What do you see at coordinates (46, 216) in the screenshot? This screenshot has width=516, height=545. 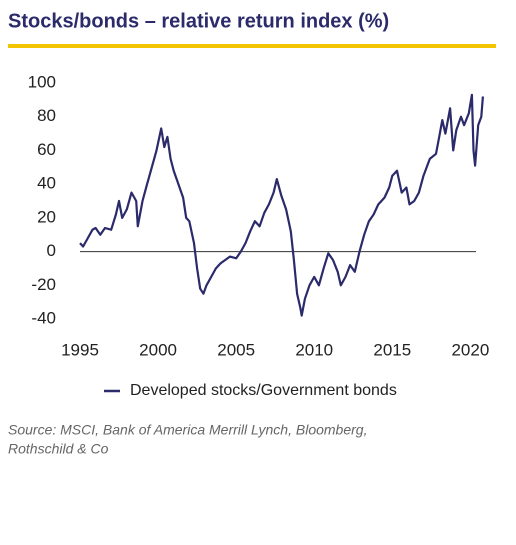 I see `y-tick-label: 20` at bounding box center [46, 216].